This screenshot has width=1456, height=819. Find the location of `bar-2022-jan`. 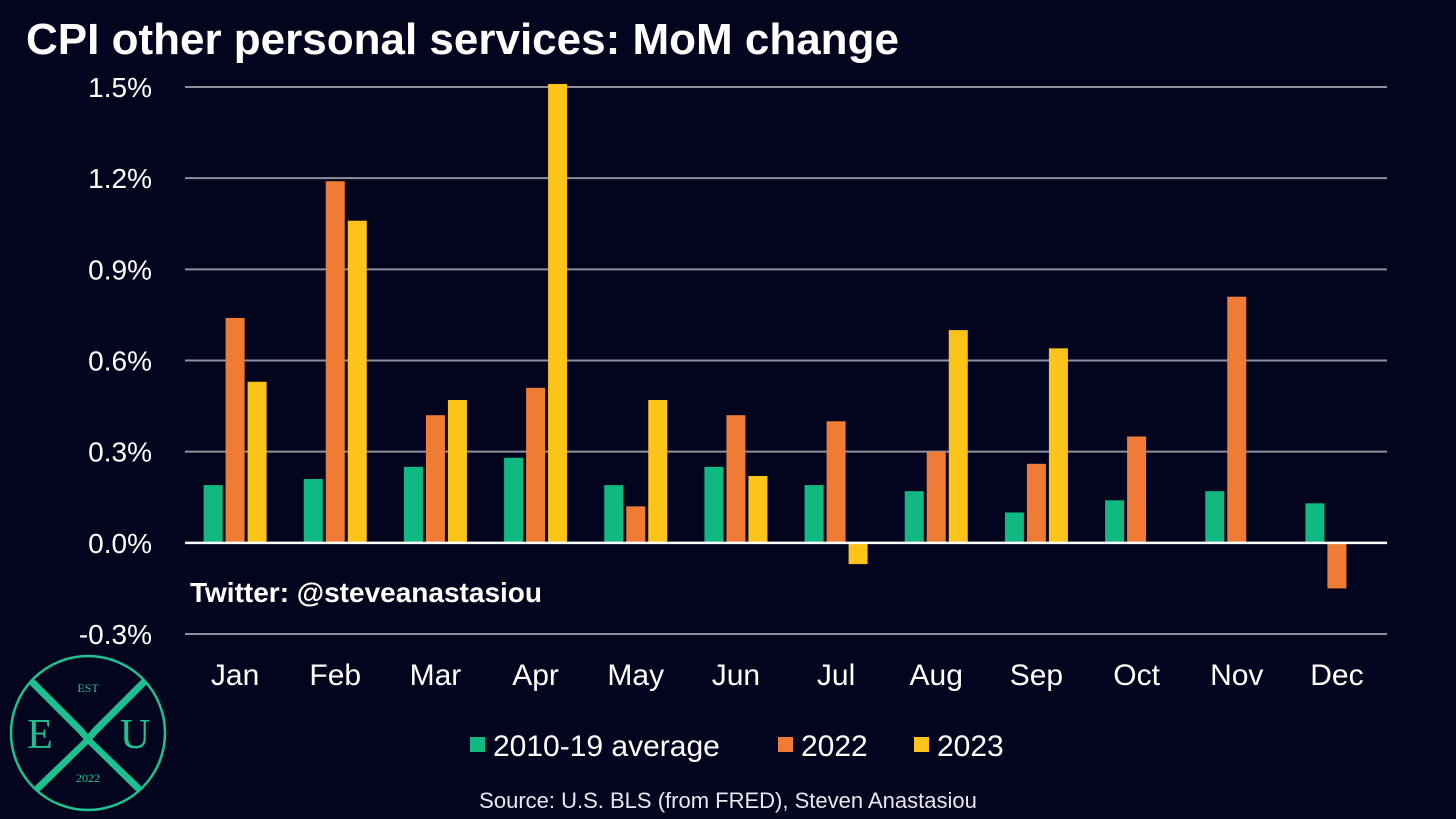

bar-2022-jan is located at coordinates (235, 430).